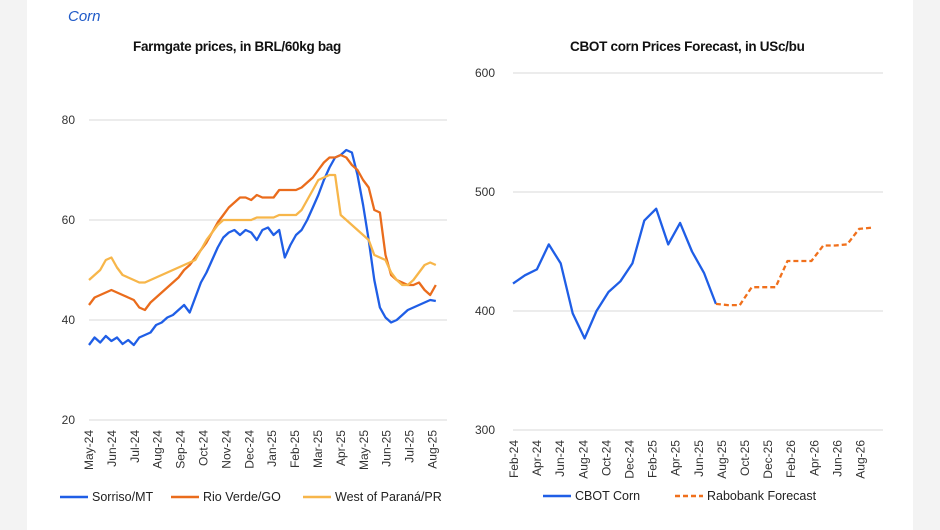  Describe the element at coordinates (676, 458) in the screenshot. I see `cbot-x-tick: Apr-25` at that location.